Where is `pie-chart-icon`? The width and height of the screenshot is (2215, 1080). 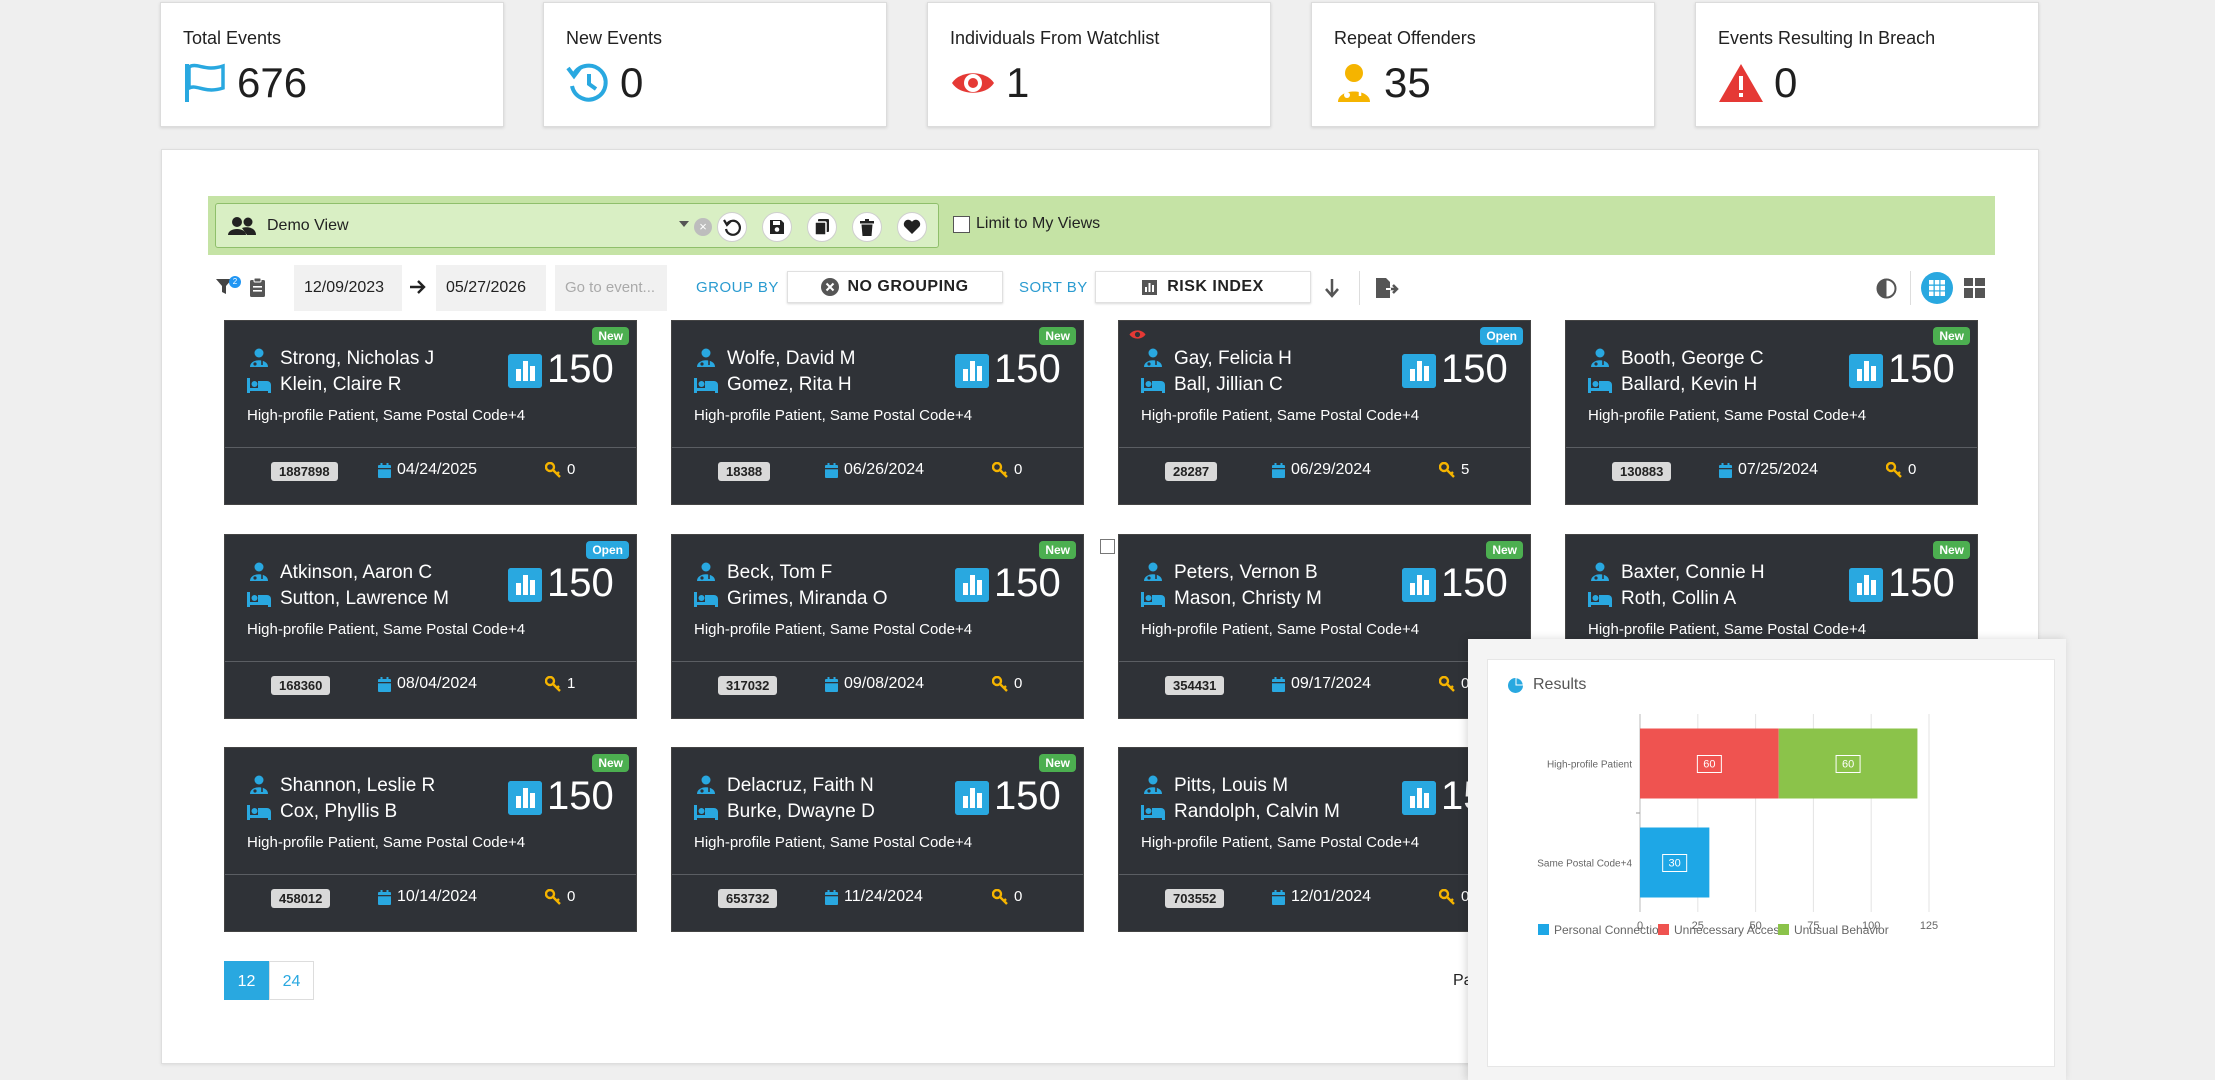 pie-chart-icon is located at coordinates (1515, 688).